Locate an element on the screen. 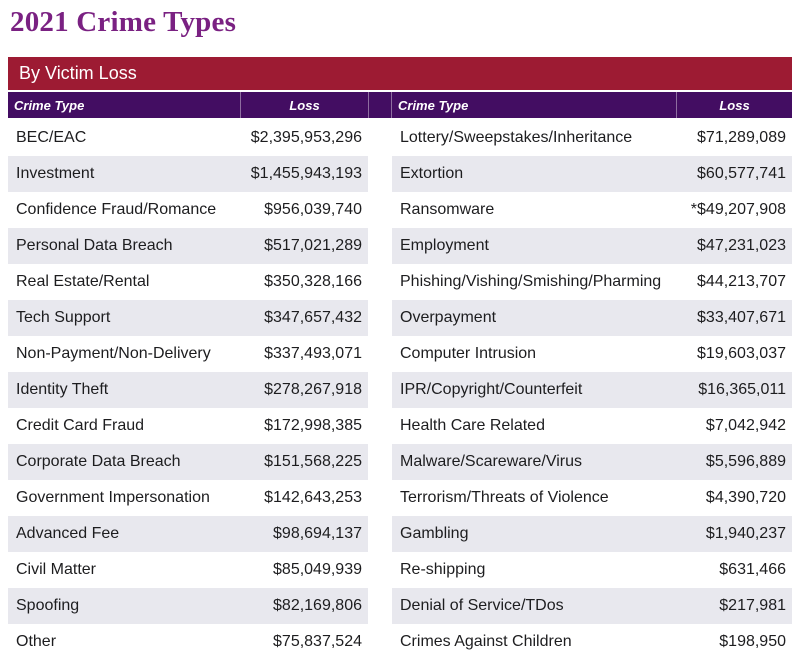  section-label: By Victim Loss is located at coordinates (78, 73).